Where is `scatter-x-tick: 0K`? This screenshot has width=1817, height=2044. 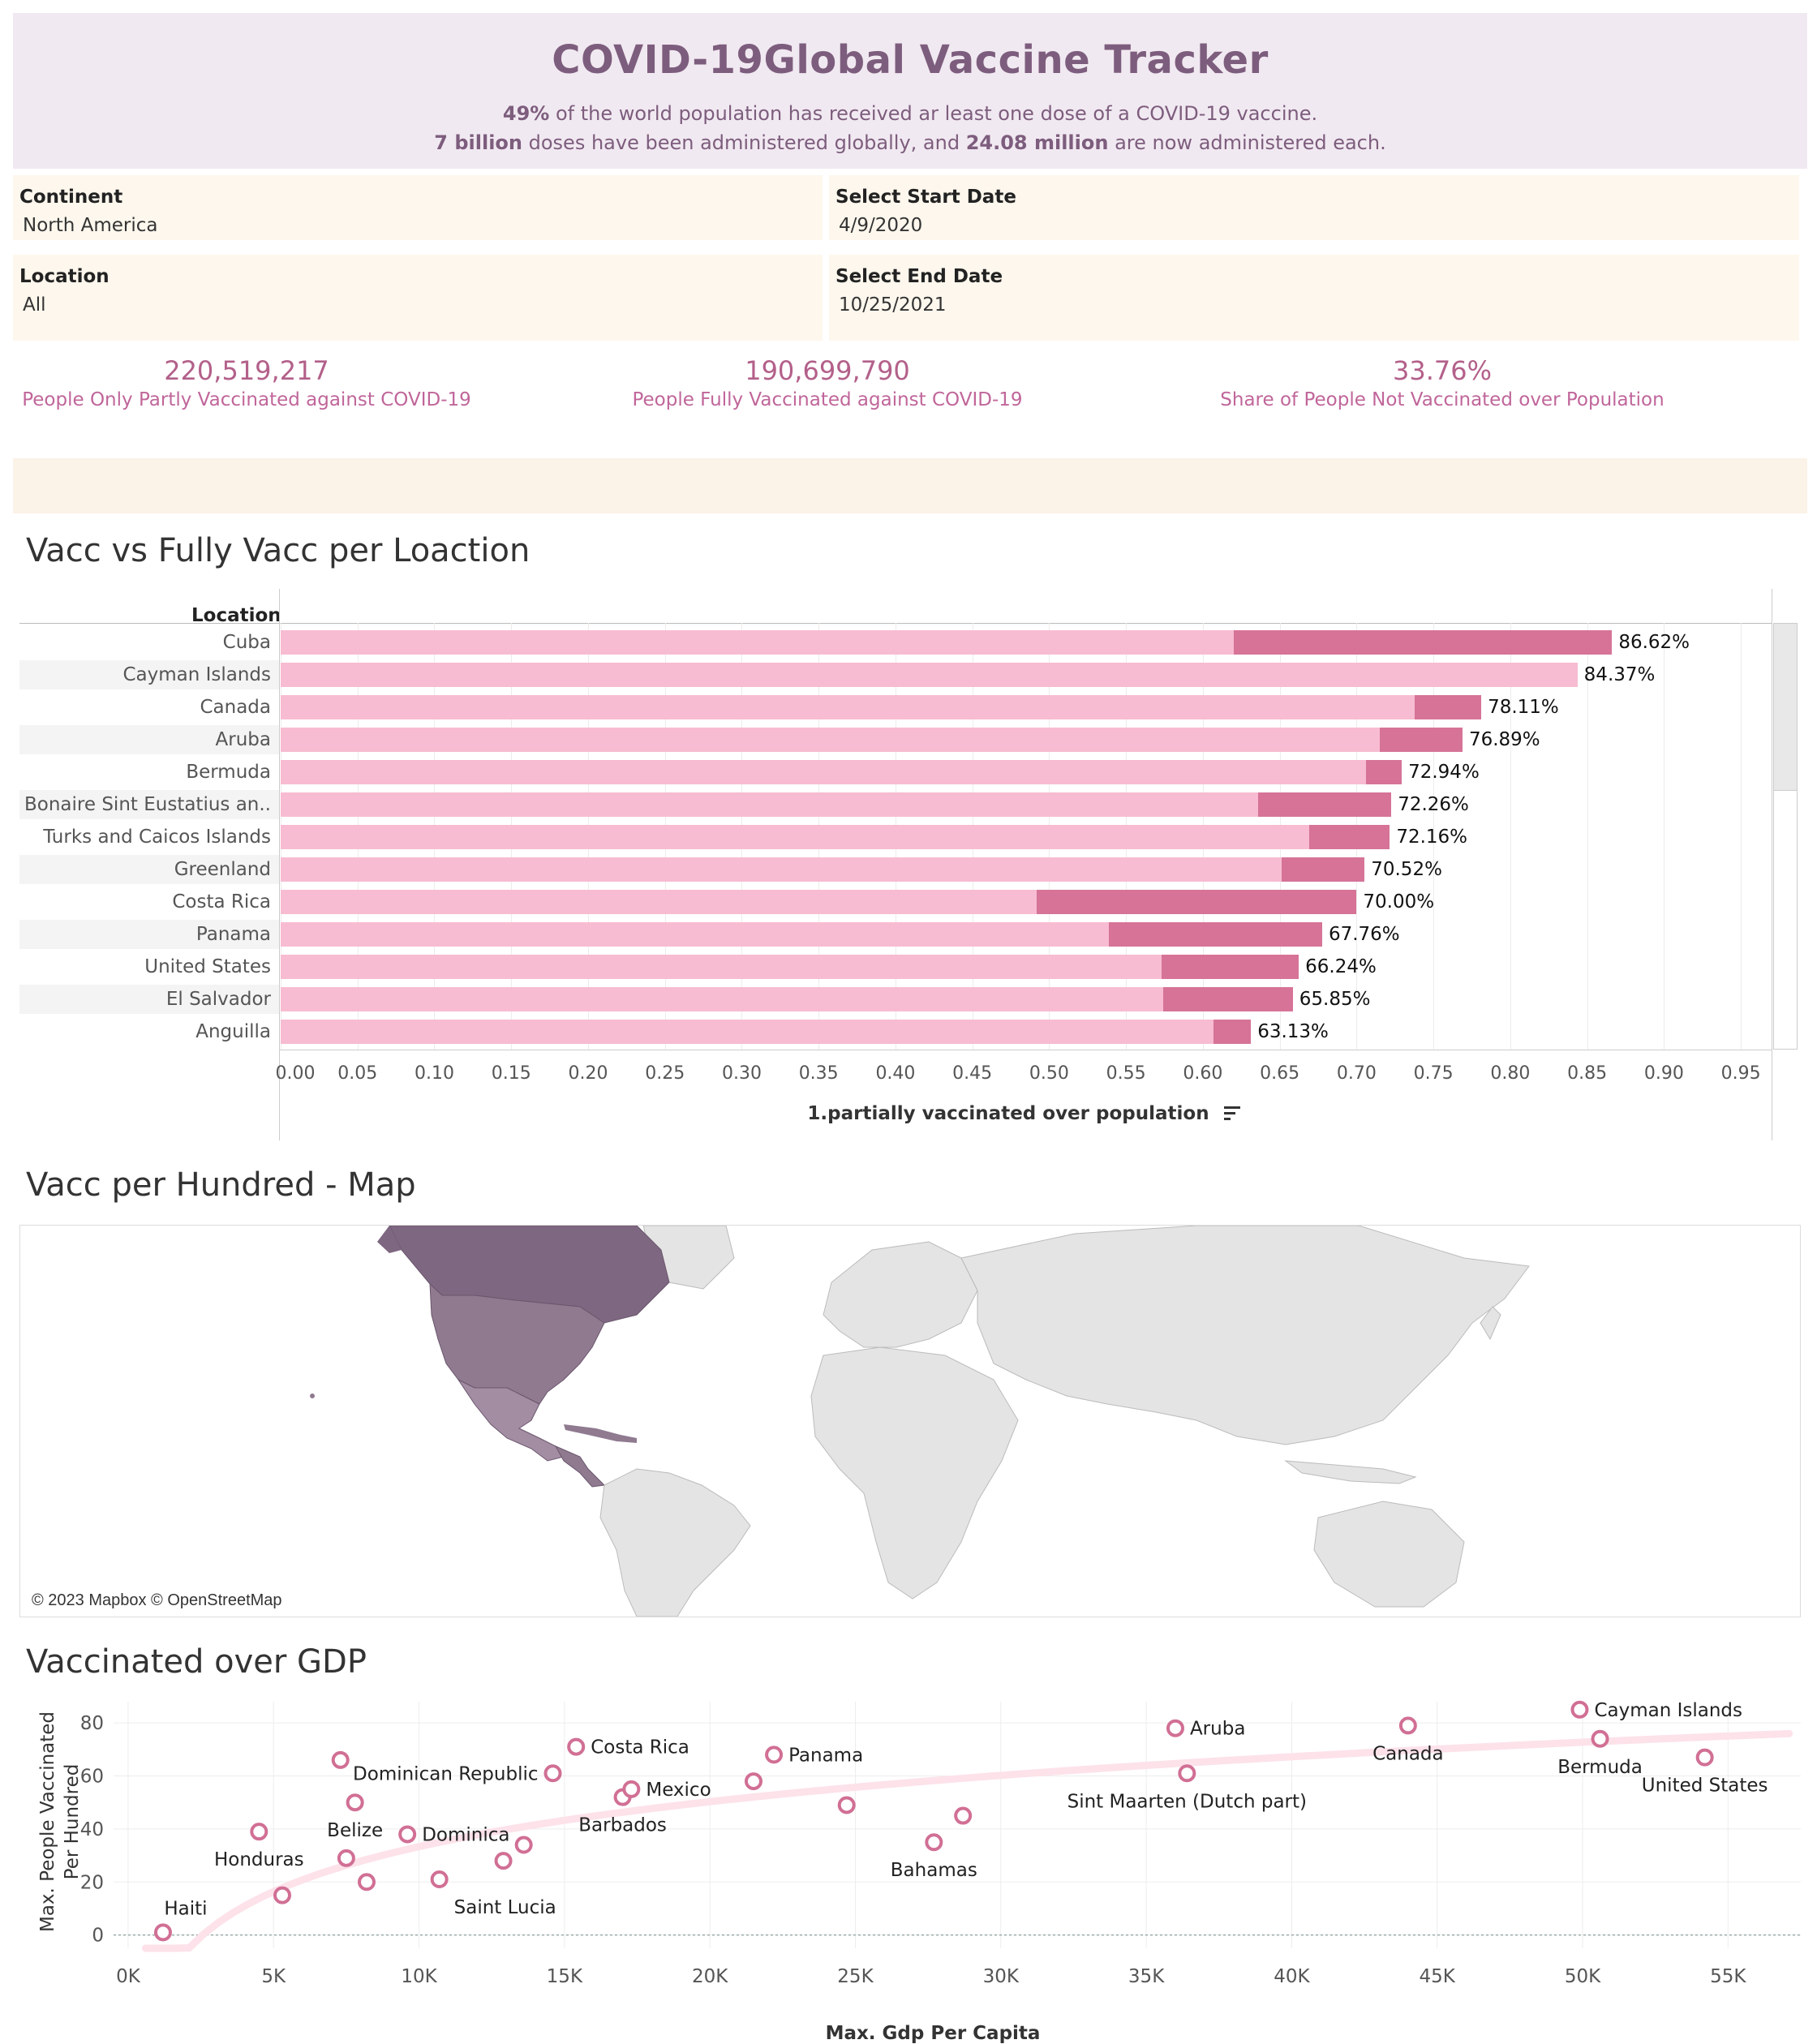
scatter-x-tick: 0K is located at coordinates (128, 1976).